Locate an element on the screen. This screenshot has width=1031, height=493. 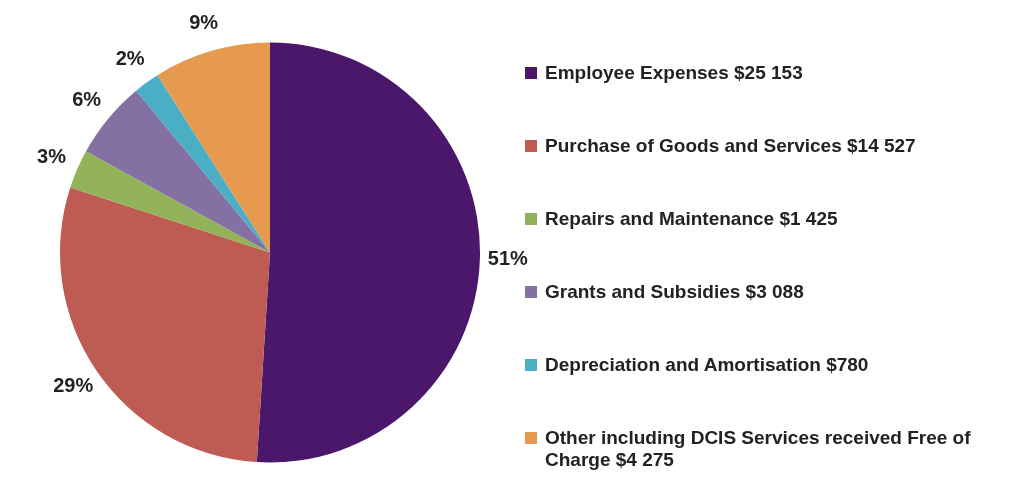
legend-label: Depreciation and Amortisation $780 is located at coordinates (707, 365).